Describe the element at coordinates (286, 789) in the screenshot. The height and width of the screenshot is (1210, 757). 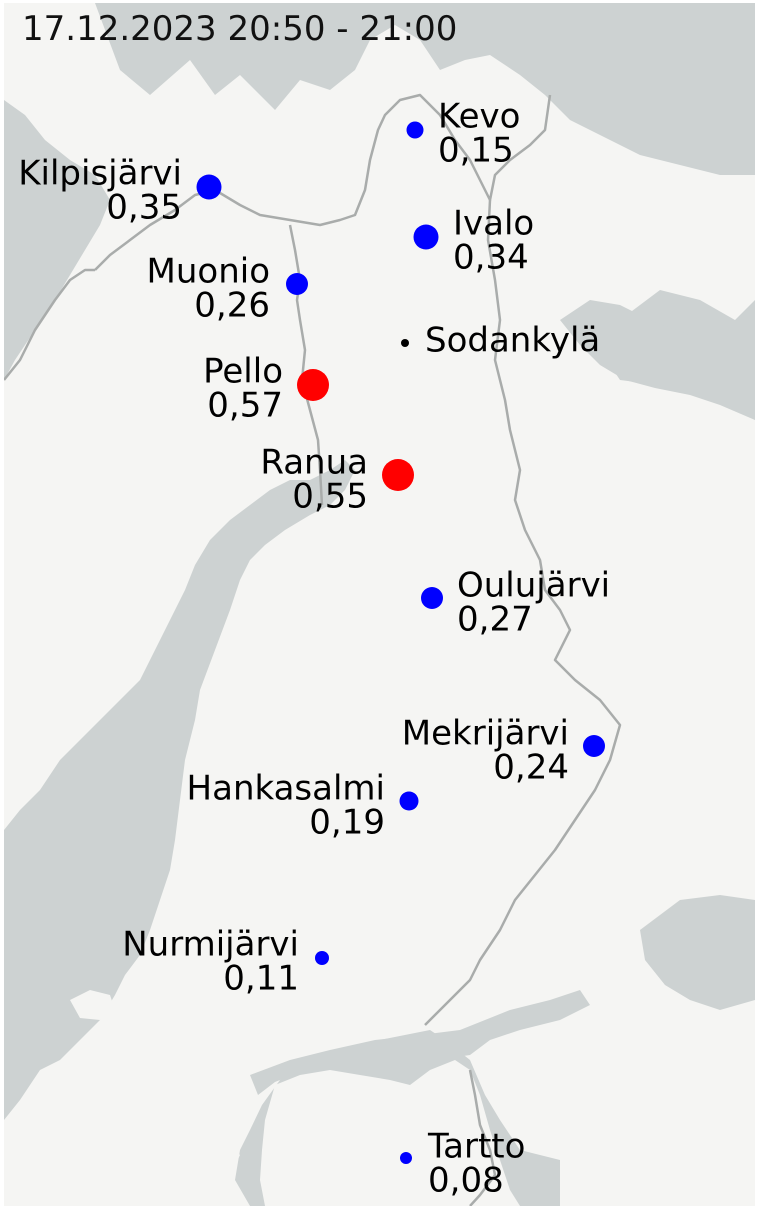
I see `station-name-label: Hankasalmi` at that location.